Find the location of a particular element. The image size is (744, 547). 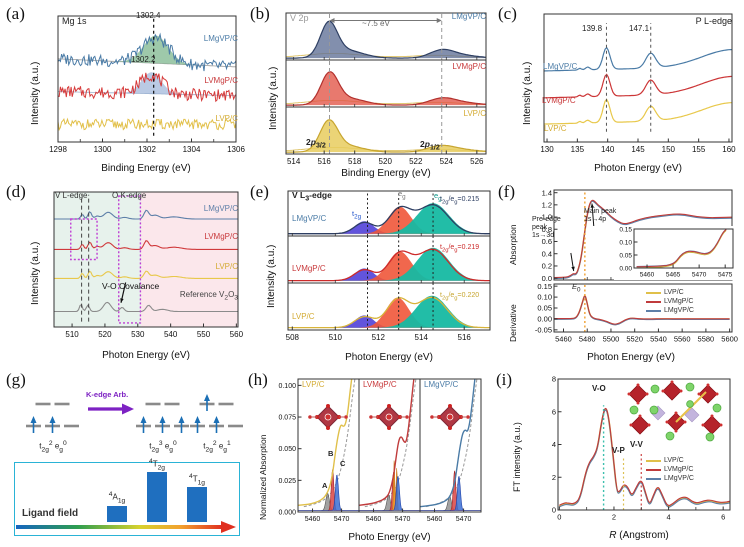

svg-text: 145 is located at coordinates (638, 149).